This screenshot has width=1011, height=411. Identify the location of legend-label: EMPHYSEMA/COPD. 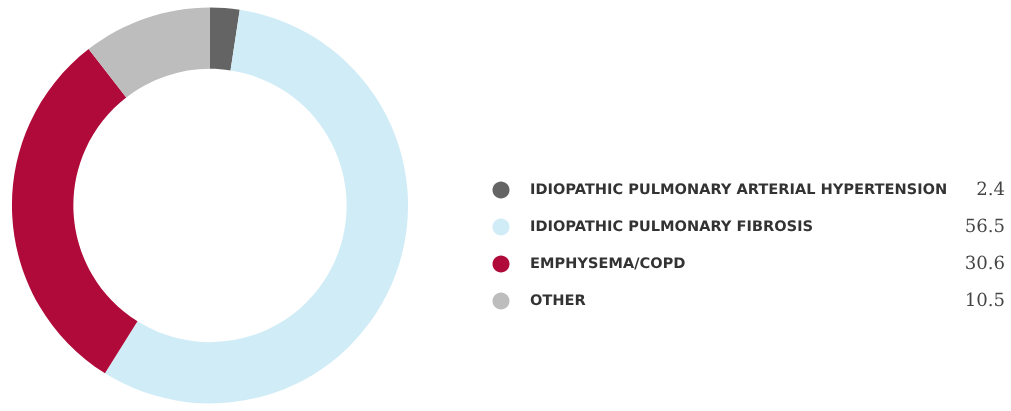
(608, 263).